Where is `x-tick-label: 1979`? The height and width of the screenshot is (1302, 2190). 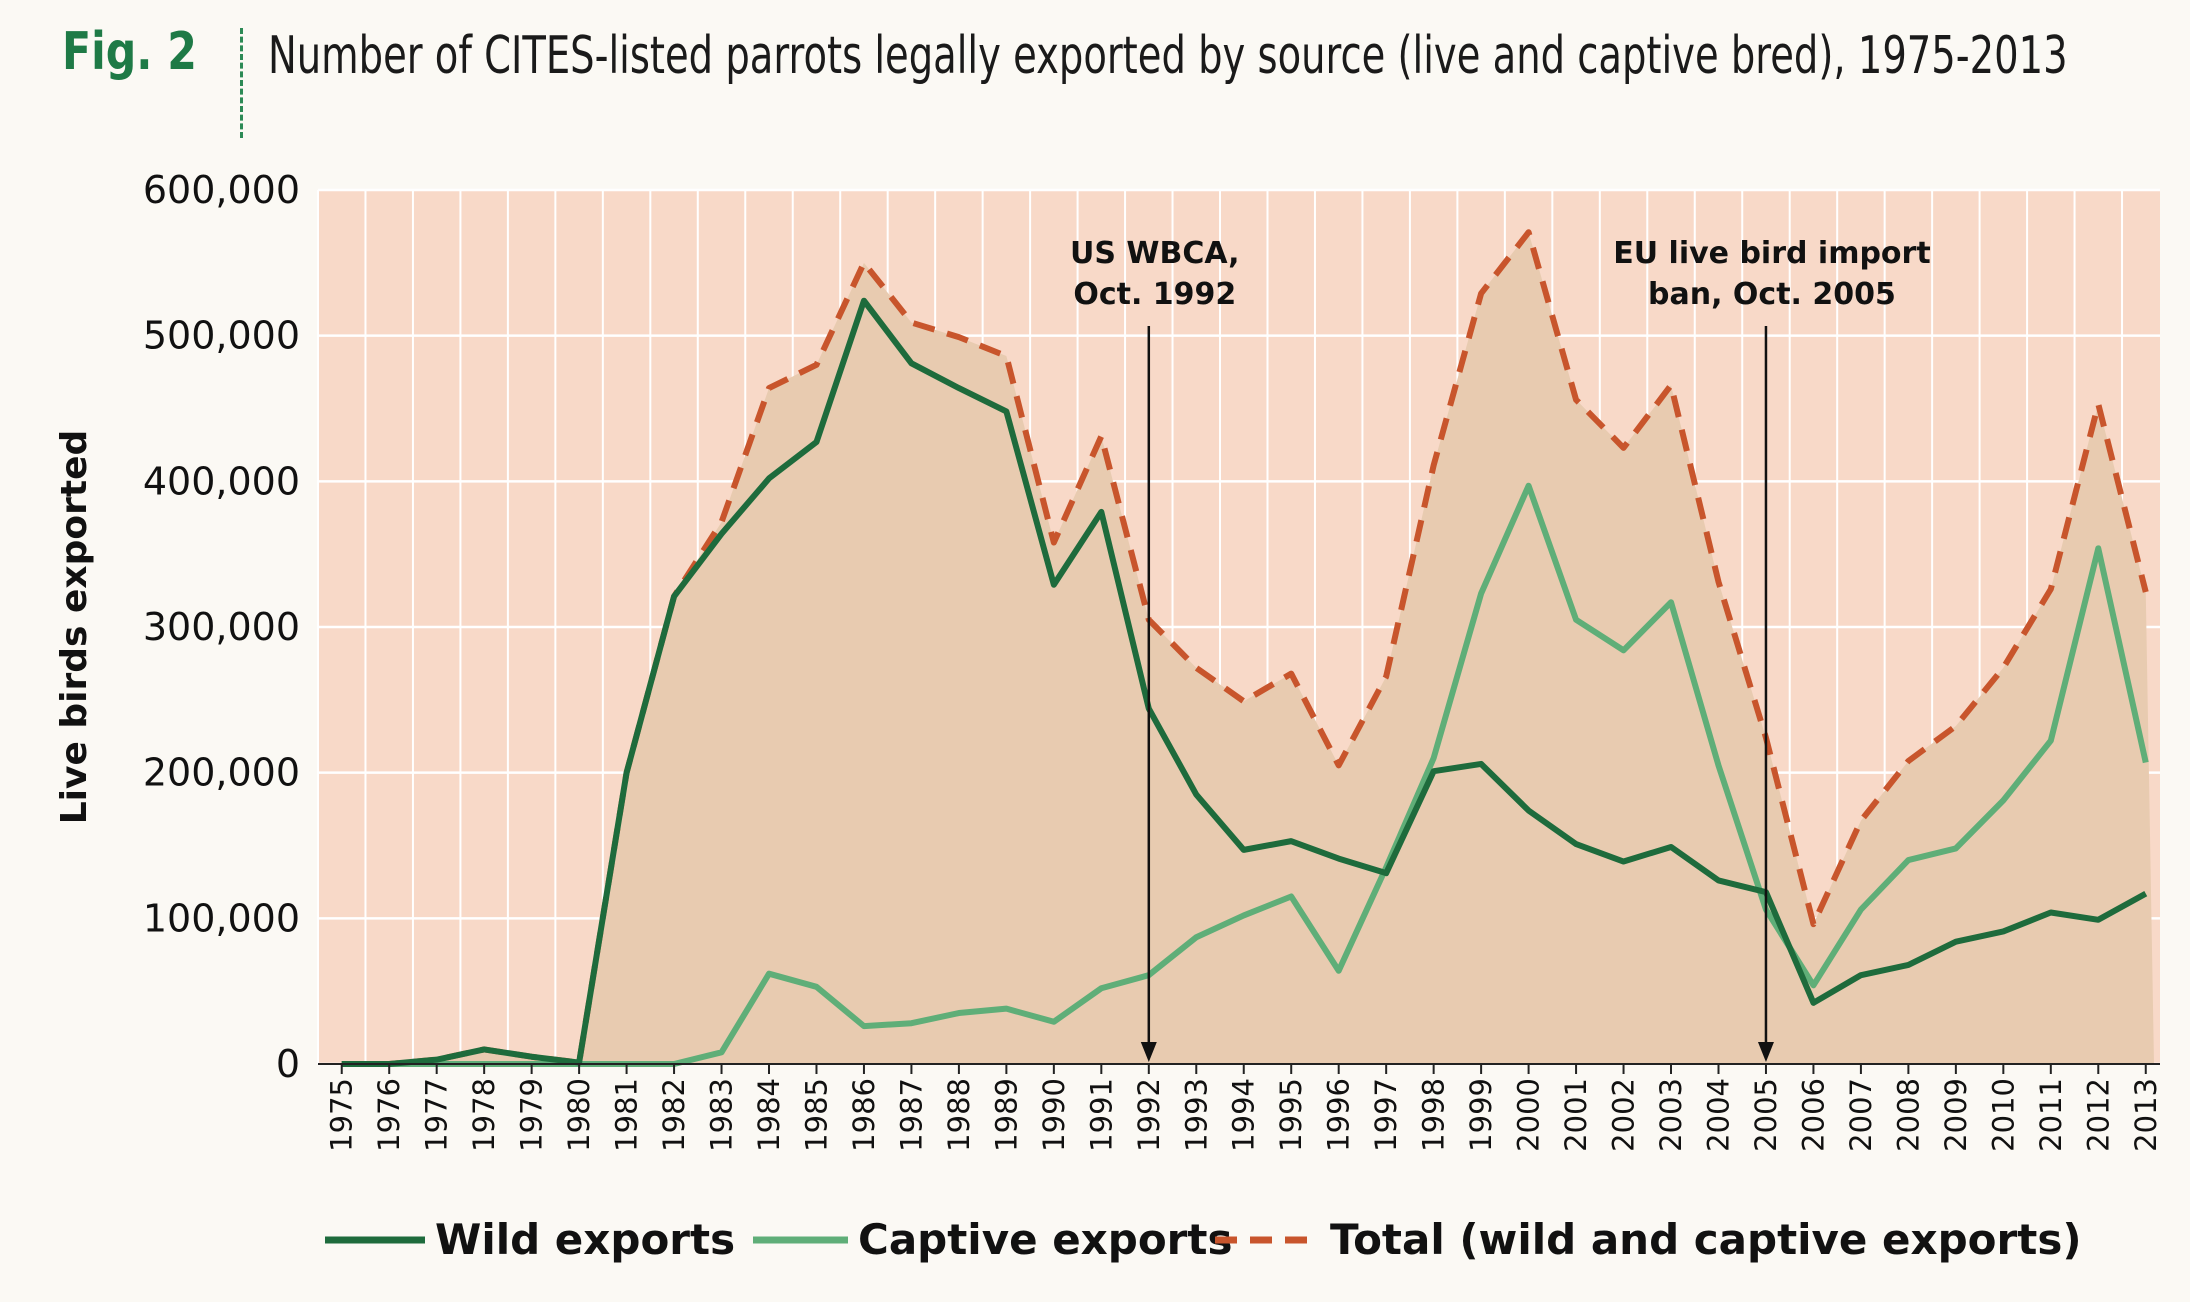
x-tick-label: 1979 is located at coordinates (532, 1115).